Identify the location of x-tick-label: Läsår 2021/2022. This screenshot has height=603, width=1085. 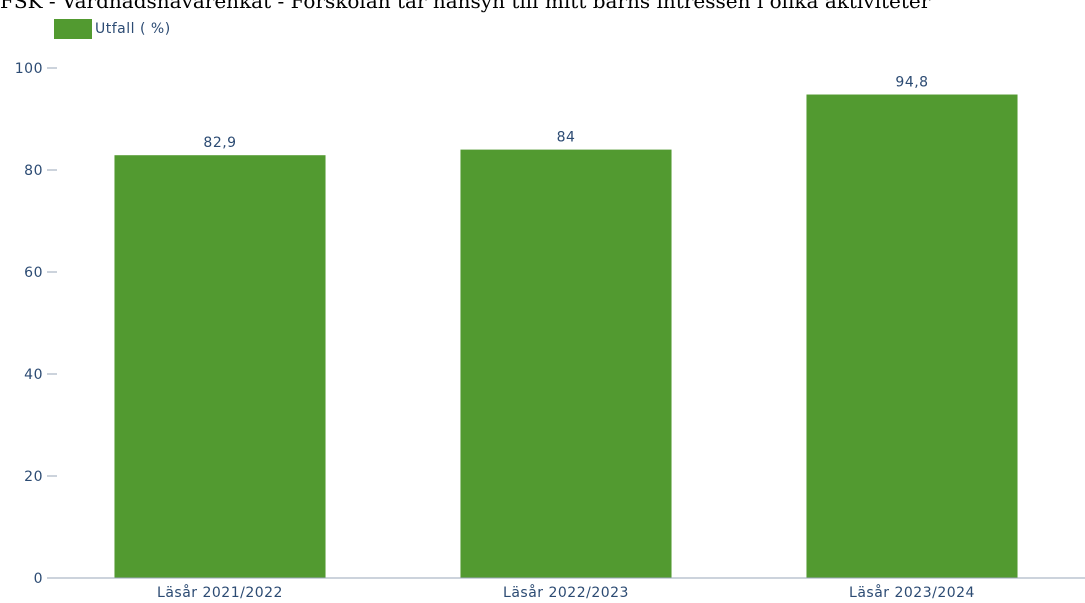
(220, 592).